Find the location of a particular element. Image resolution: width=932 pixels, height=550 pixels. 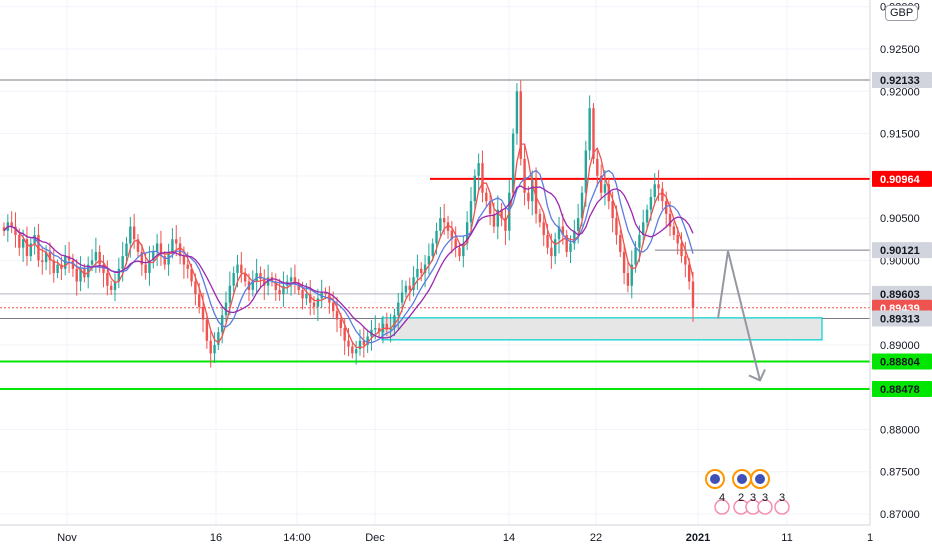

demand-zone-layer is located at coordinates (602, 329).